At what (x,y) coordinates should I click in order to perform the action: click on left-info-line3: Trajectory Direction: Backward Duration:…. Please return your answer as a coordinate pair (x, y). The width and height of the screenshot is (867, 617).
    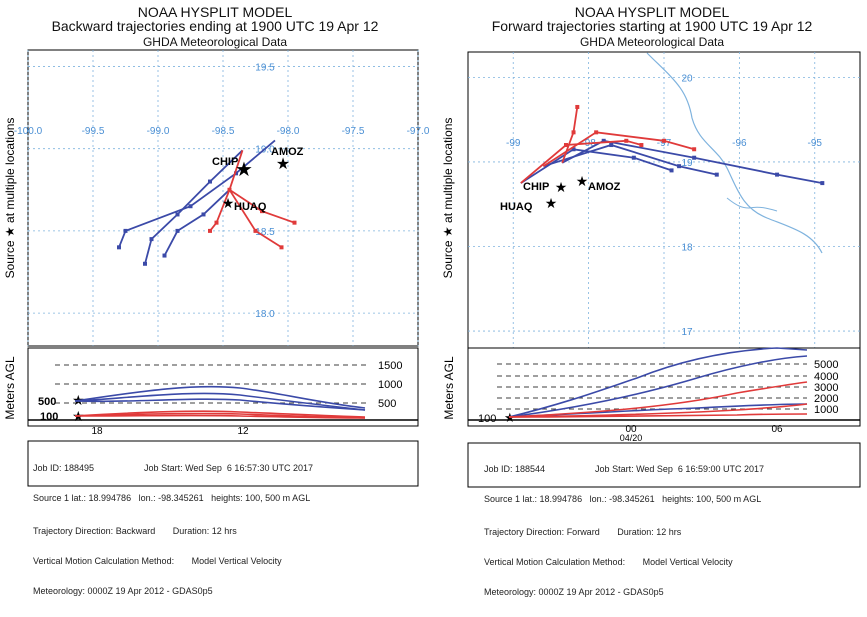
    Looking at the image, I should click on (135, 531).